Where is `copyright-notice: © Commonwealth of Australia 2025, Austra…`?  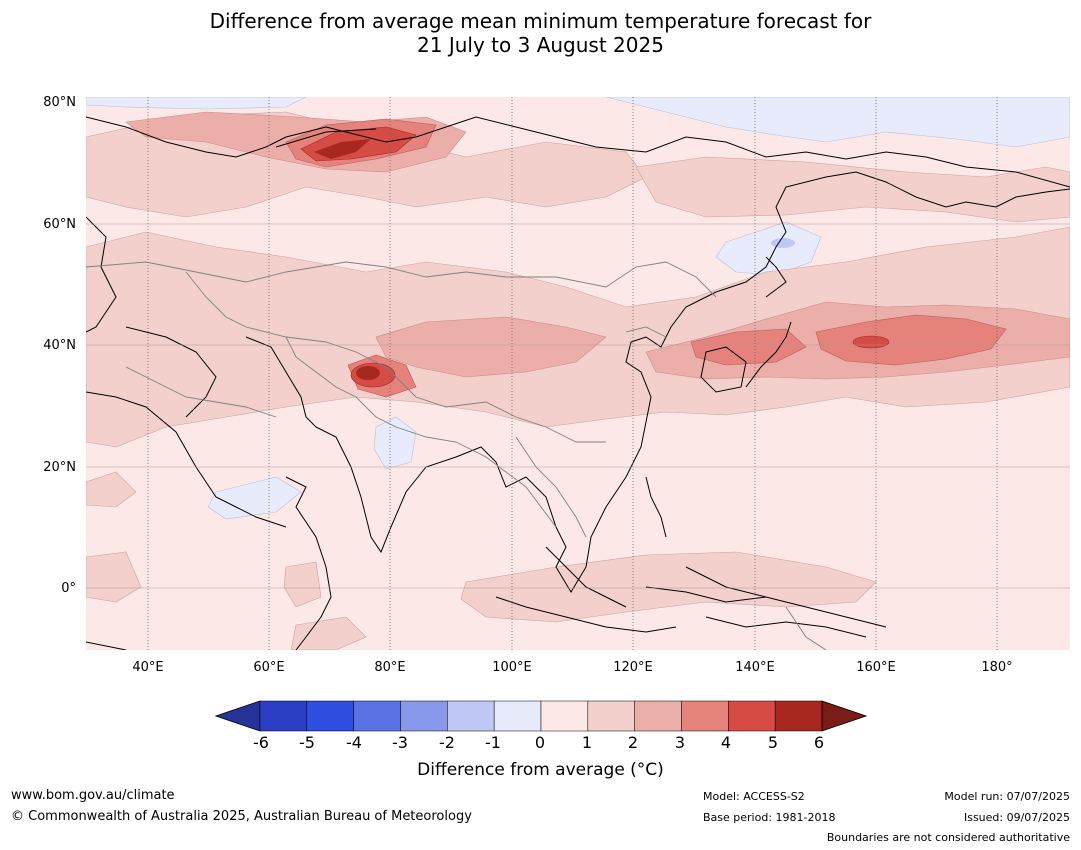 copyright-notice: © Commonwealth of Australia 2025, Austra… is located at coordinates (241, 816).